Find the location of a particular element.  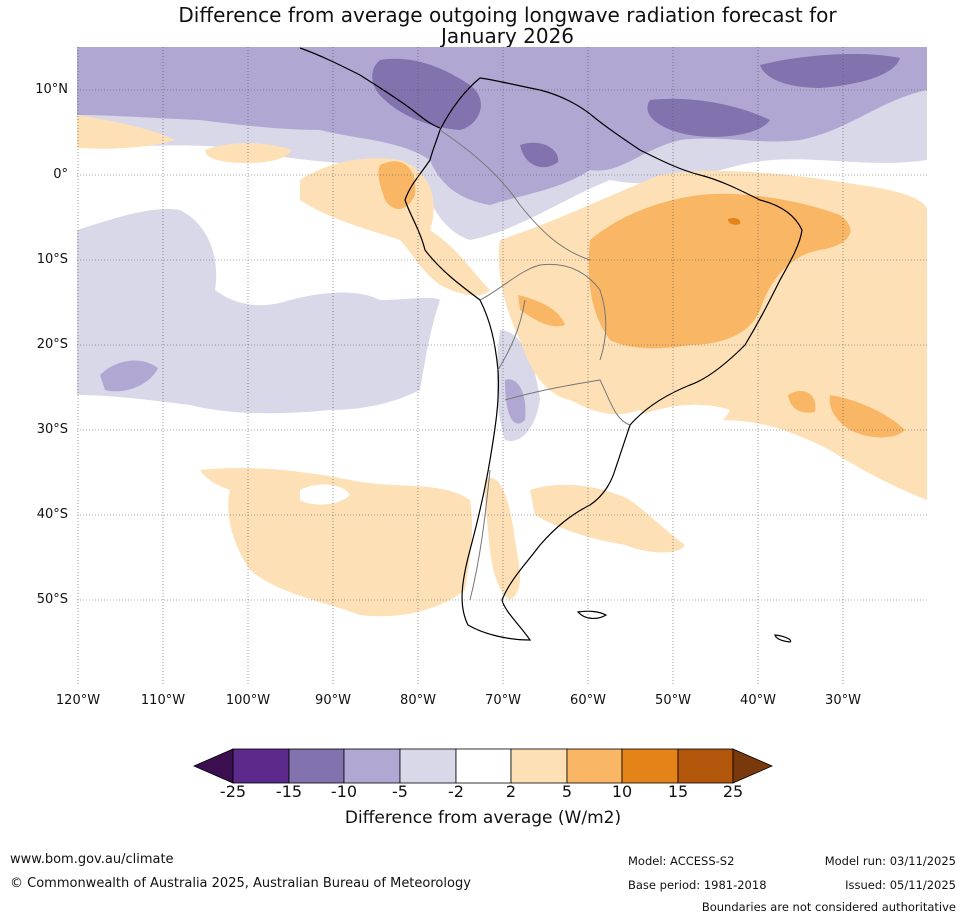

lat-label: 40°S is located at coordinates (52, 514).